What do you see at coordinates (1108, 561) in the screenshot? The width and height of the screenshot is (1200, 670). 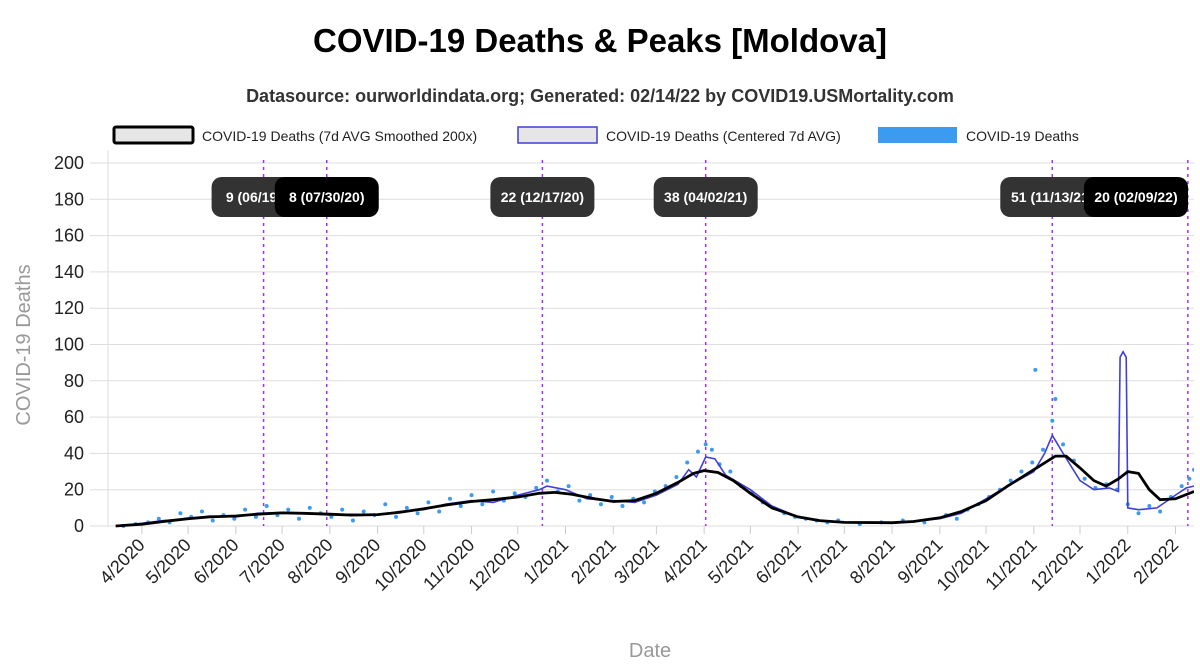 I see `x-tick-label: 1/2022` at bounding box center [1108, 561].